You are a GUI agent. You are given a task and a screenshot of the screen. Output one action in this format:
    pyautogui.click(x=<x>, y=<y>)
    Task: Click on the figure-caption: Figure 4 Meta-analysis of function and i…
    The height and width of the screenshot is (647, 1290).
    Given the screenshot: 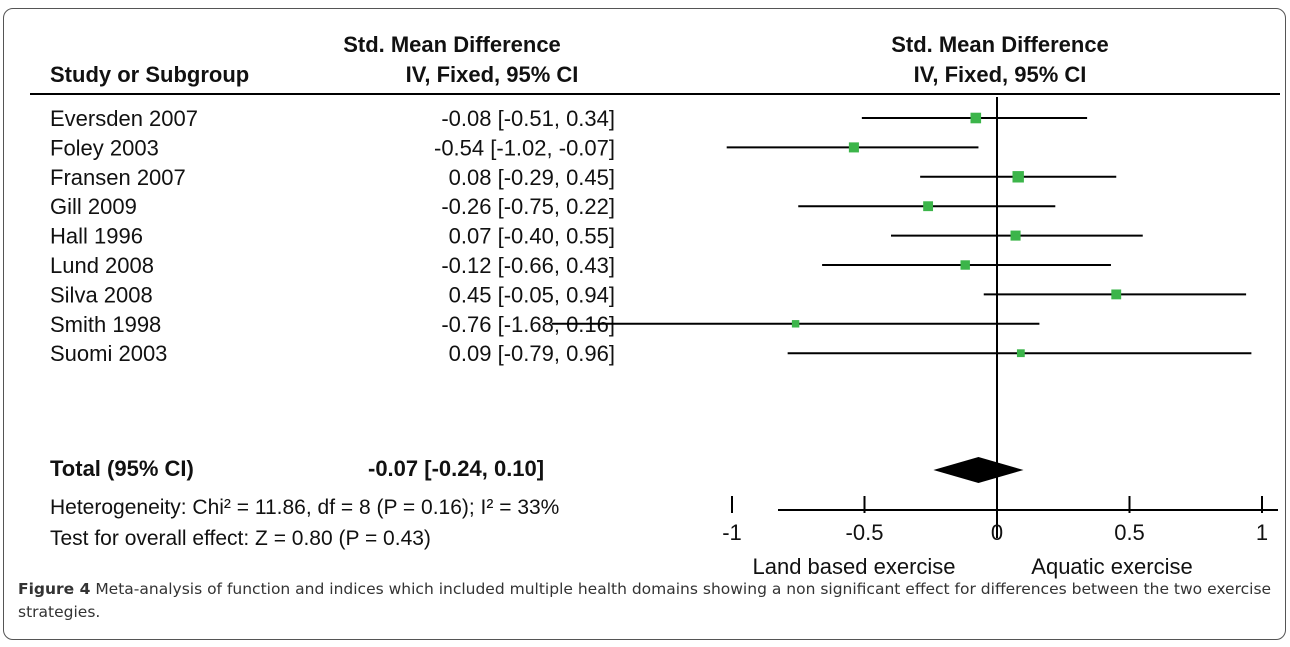 What is the action you would take?
    pyautogui.click(x=648, y=601)
    